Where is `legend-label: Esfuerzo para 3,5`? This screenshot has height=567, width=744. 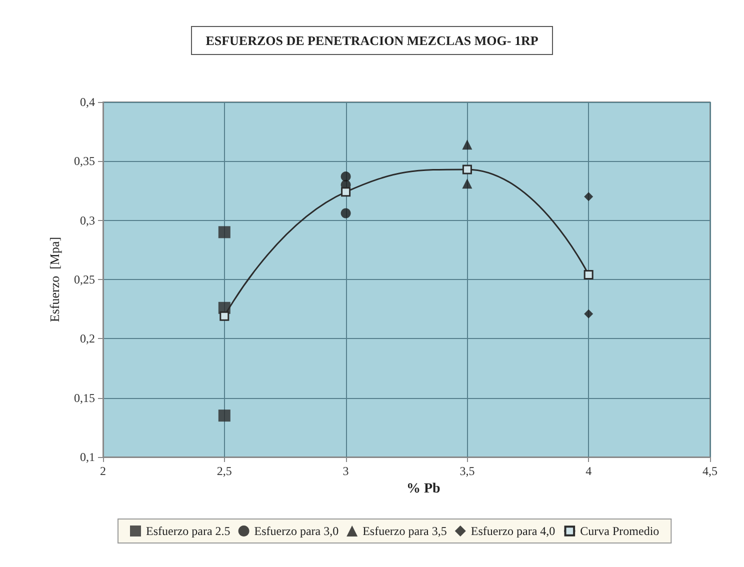
legend-label: Esfuerzo para 3,5 is located at coordinates (404, 531).